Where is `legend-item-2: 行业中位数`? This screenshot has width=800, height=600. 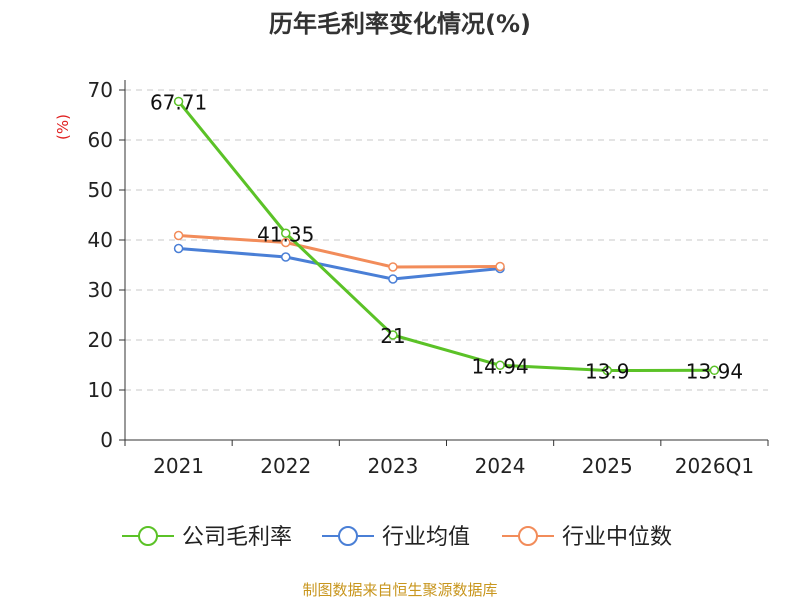
legend-item-2: 行业中位数 is located at coordinates (587, 537).